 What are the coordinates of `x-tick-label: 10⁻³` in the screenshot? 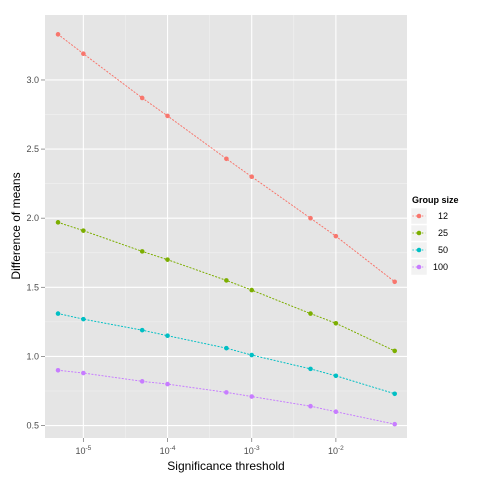 It's located at (252, 450).